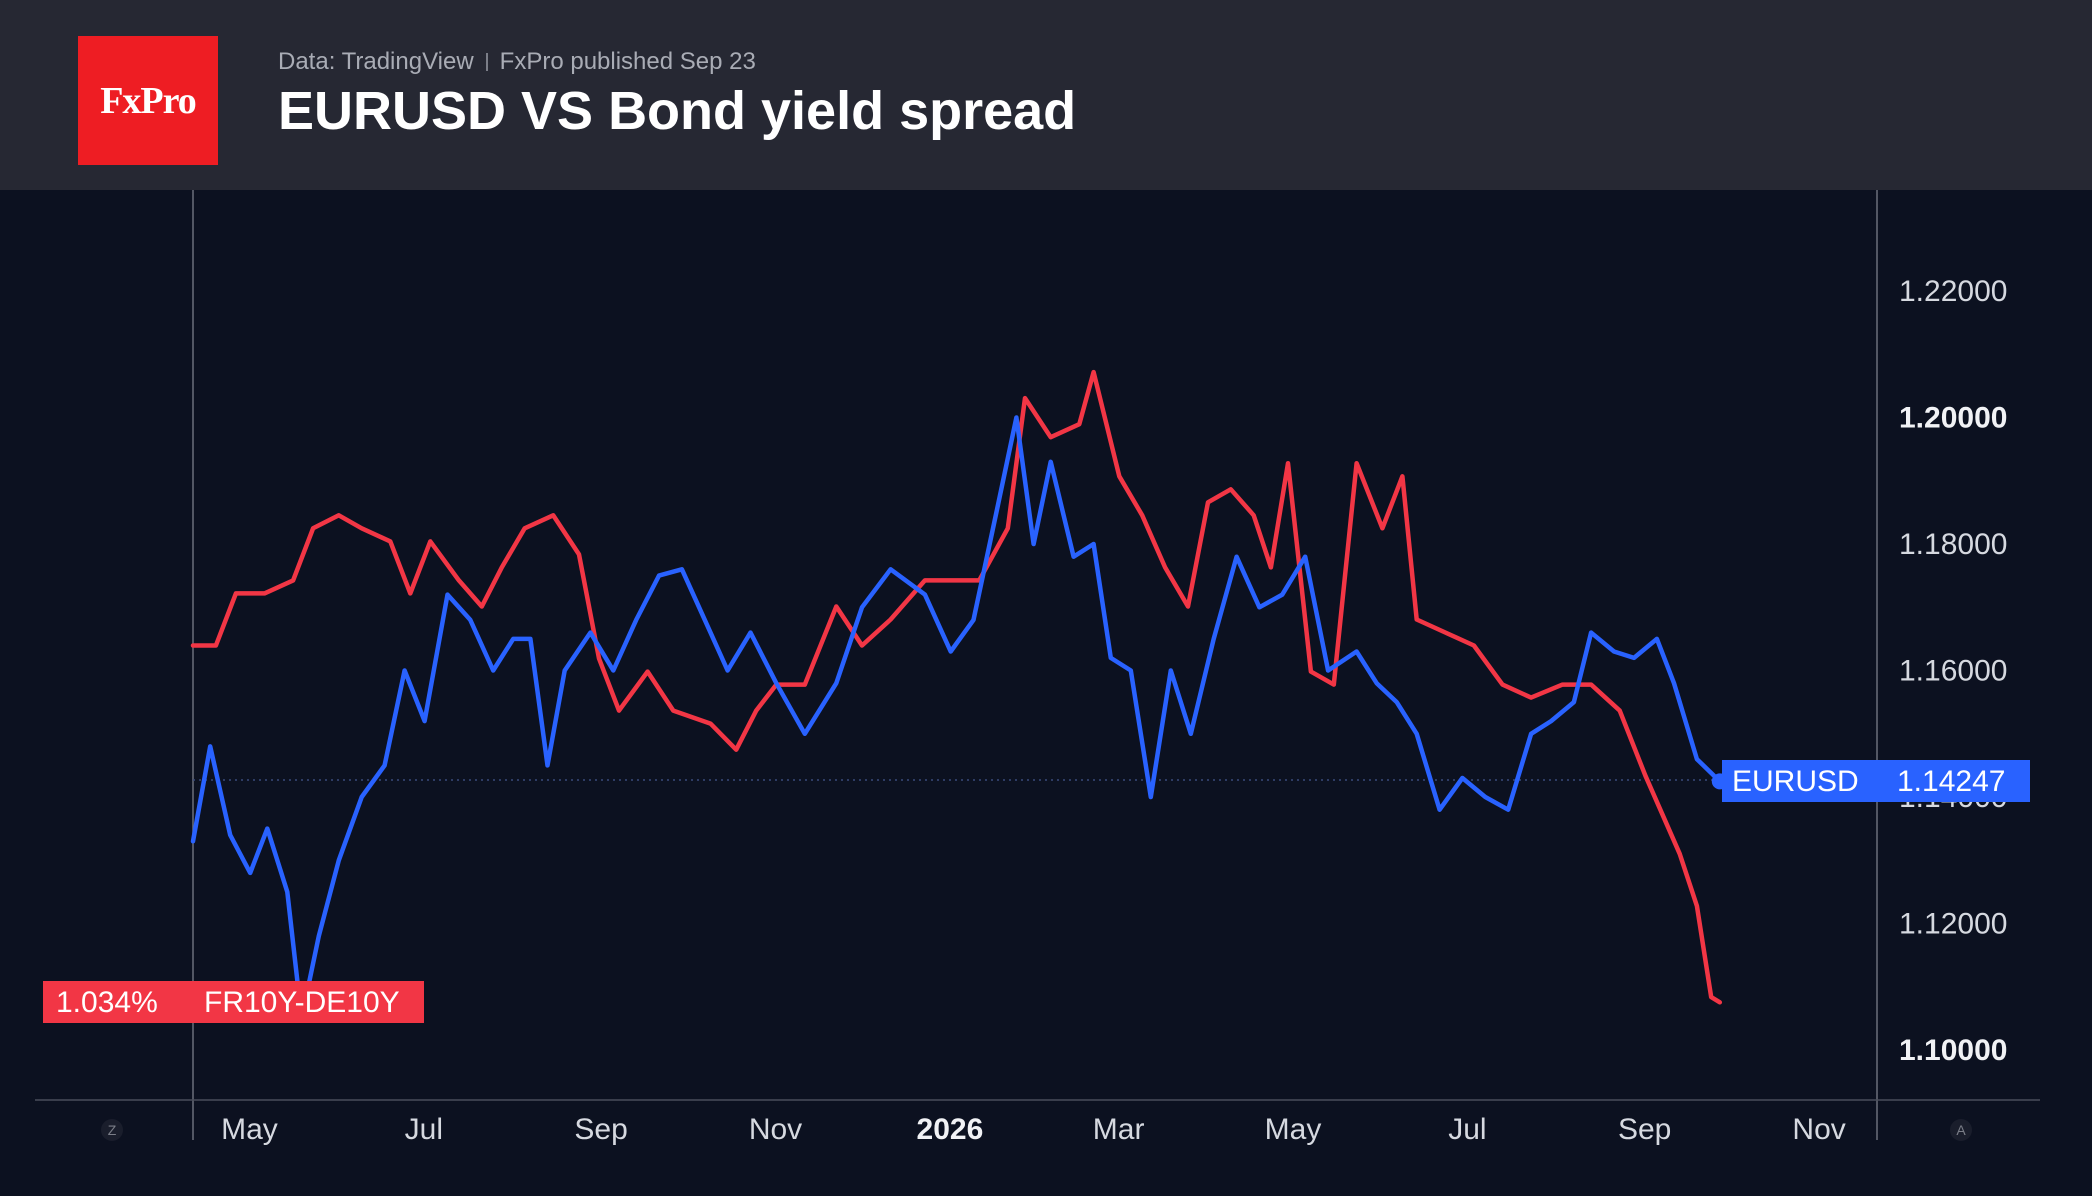  Describe the element at coordinates (1953, 418) in the screenshot. I see `right-tick-label: 1.20000` at that location.